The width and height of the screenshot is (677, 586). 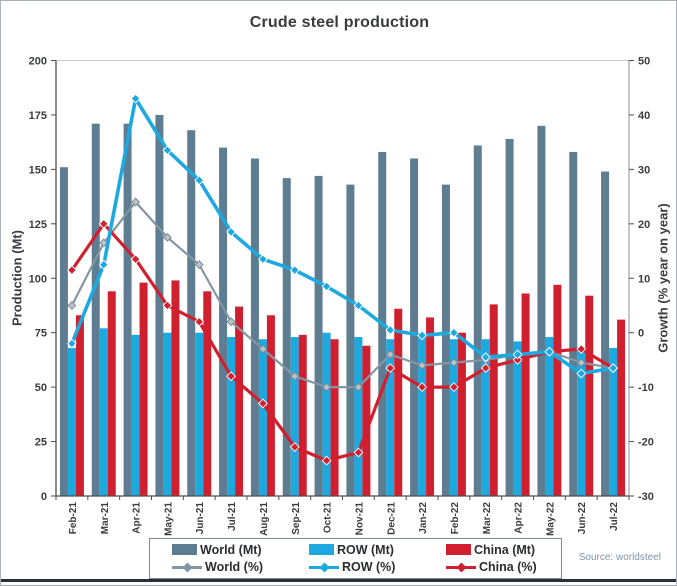 I want to click on y-axis-label-production: Production (Mt), so click(x=17, y=278).